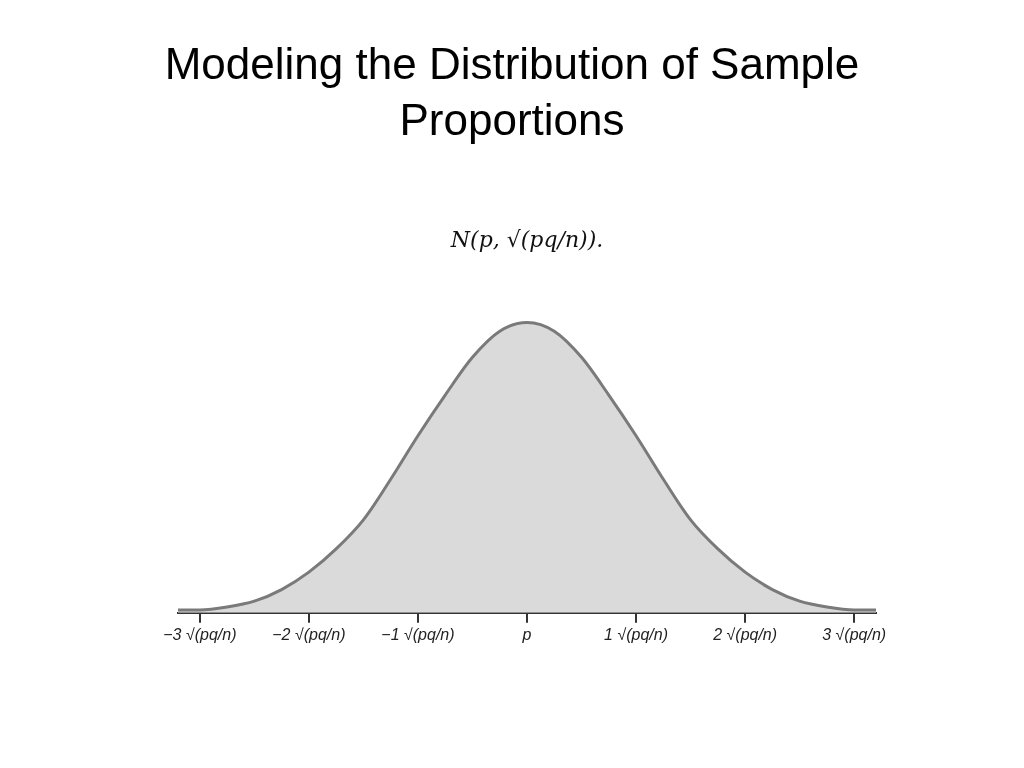 Image resolution: width=1024 pixels, height=768 pixels. Describe the element at coordinates (745, 634) in the screenshot. I see `x-tick-label: 2 √(pq/n)` at that location.